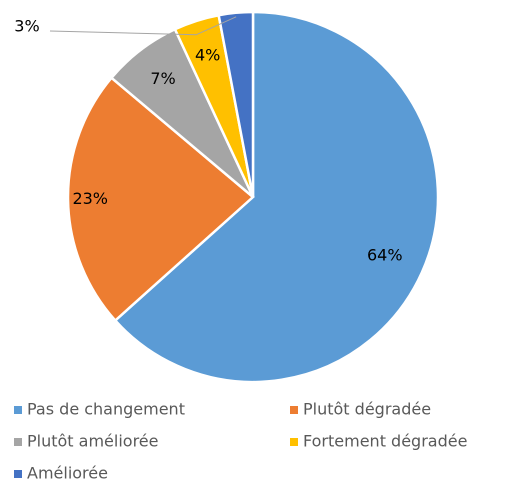 The height and width of the screenshot is (492, 508). Describe the element at coordinates (385, 254) in the screenshot. I see `data-label: 64%` at that location.